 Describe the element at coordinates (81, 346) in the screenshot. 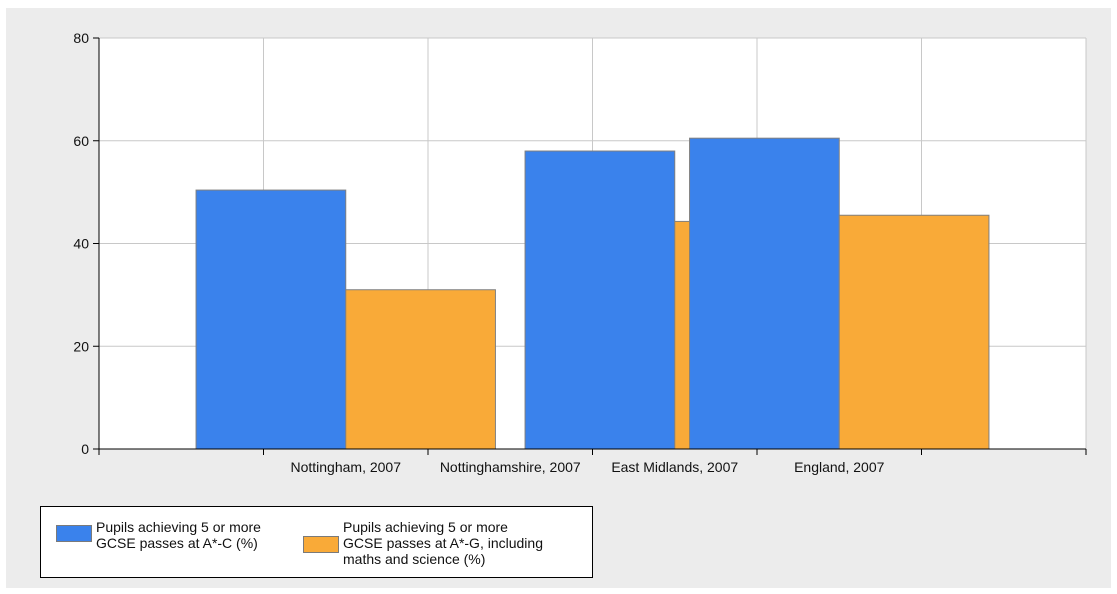

I see `y-tick-label: 20` at that location.